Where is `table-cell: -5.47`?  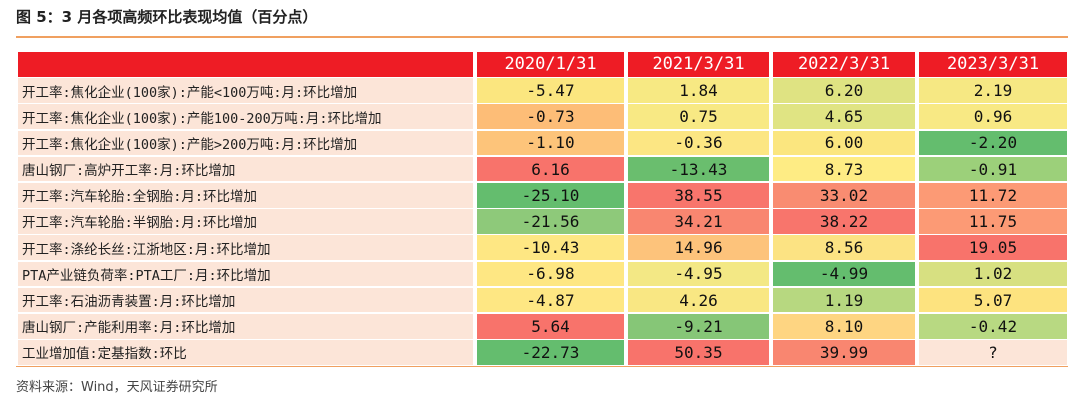 table-cell: -5.47 is located at coordinates (550, 90).